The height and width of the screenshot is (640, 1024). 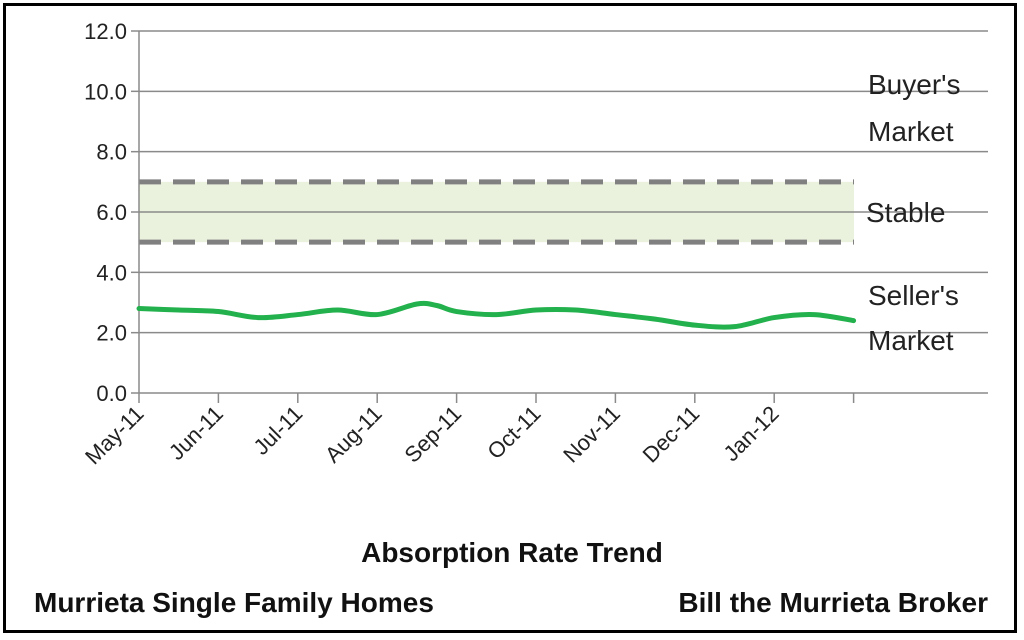 What do you see at coordinates (513, 432) in the screenshot?
I see `x-tick-label: Oct-11` at bounding box center [513, 432].